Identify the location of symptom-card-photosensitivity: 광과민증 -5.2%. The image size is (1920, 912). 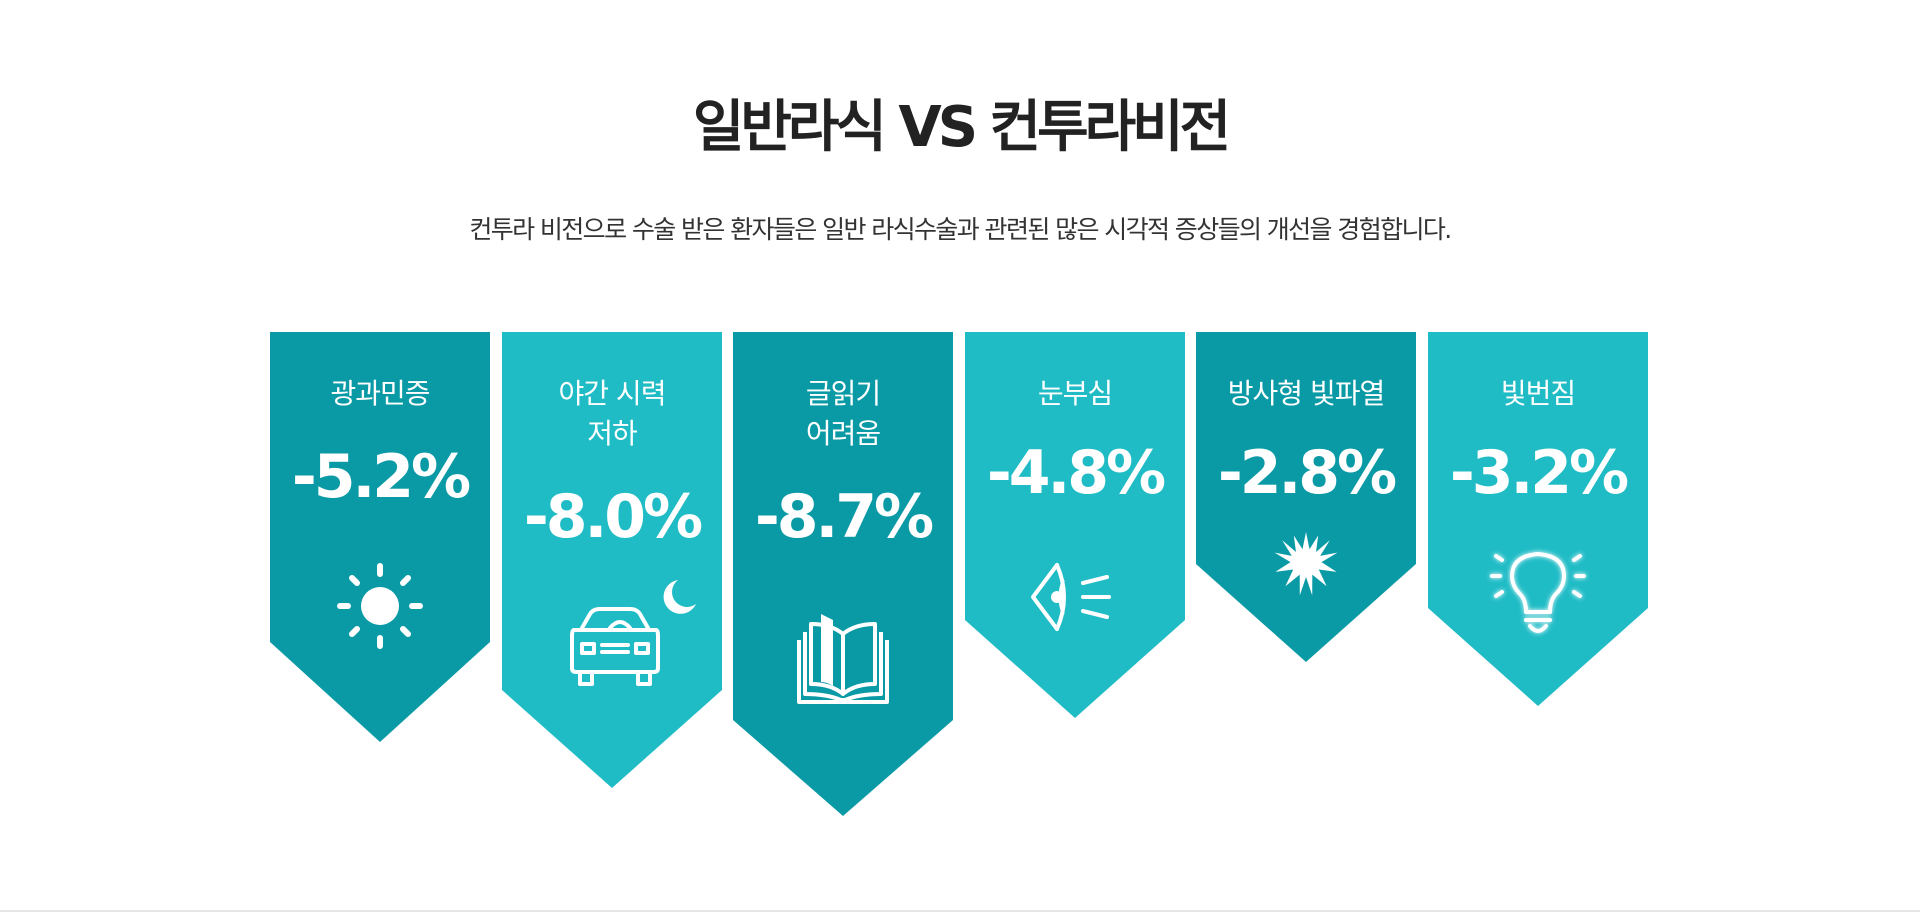
(380, 537).